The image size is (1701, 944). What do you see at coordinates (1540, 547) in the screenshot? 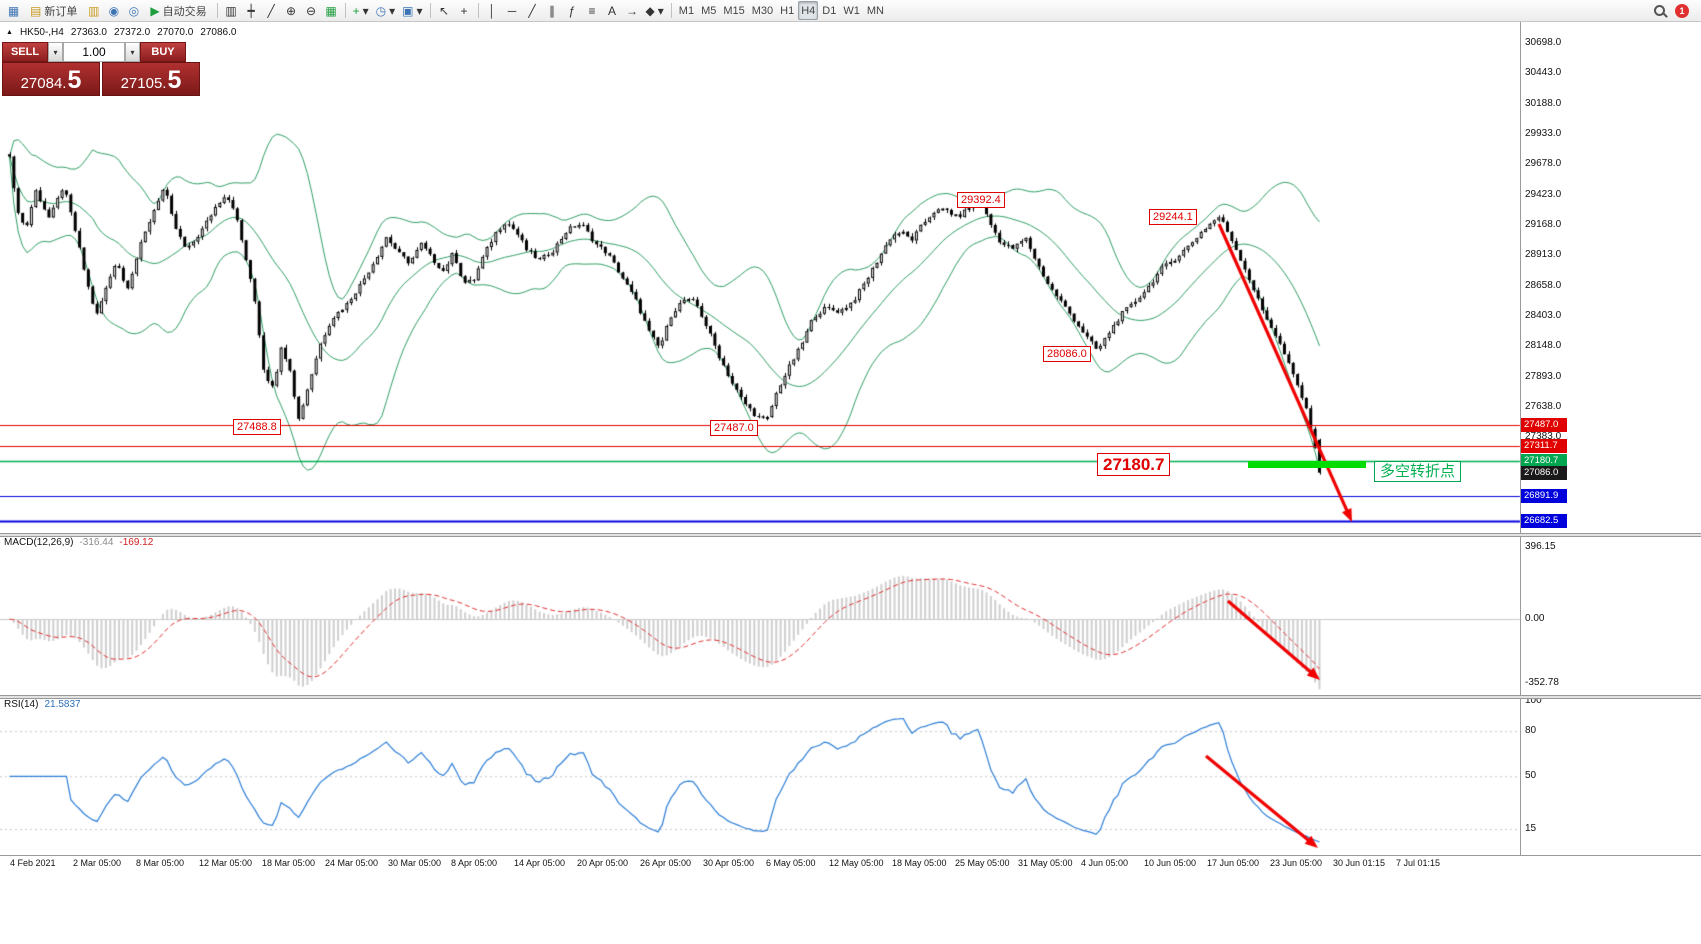
I see `macd-scale-label: 396.15` at bounding box center [1540, 547].